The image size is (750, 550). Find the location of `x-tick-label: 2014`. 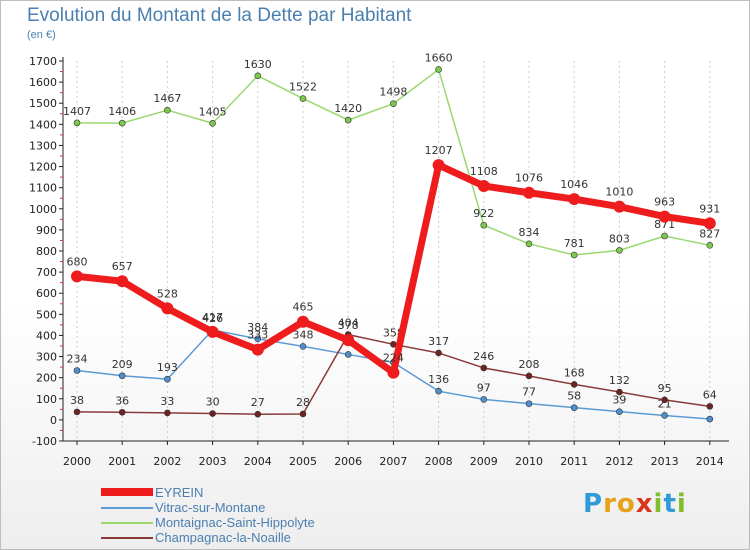

x-tick-label: 2014 is located at coordinates (710, 461).